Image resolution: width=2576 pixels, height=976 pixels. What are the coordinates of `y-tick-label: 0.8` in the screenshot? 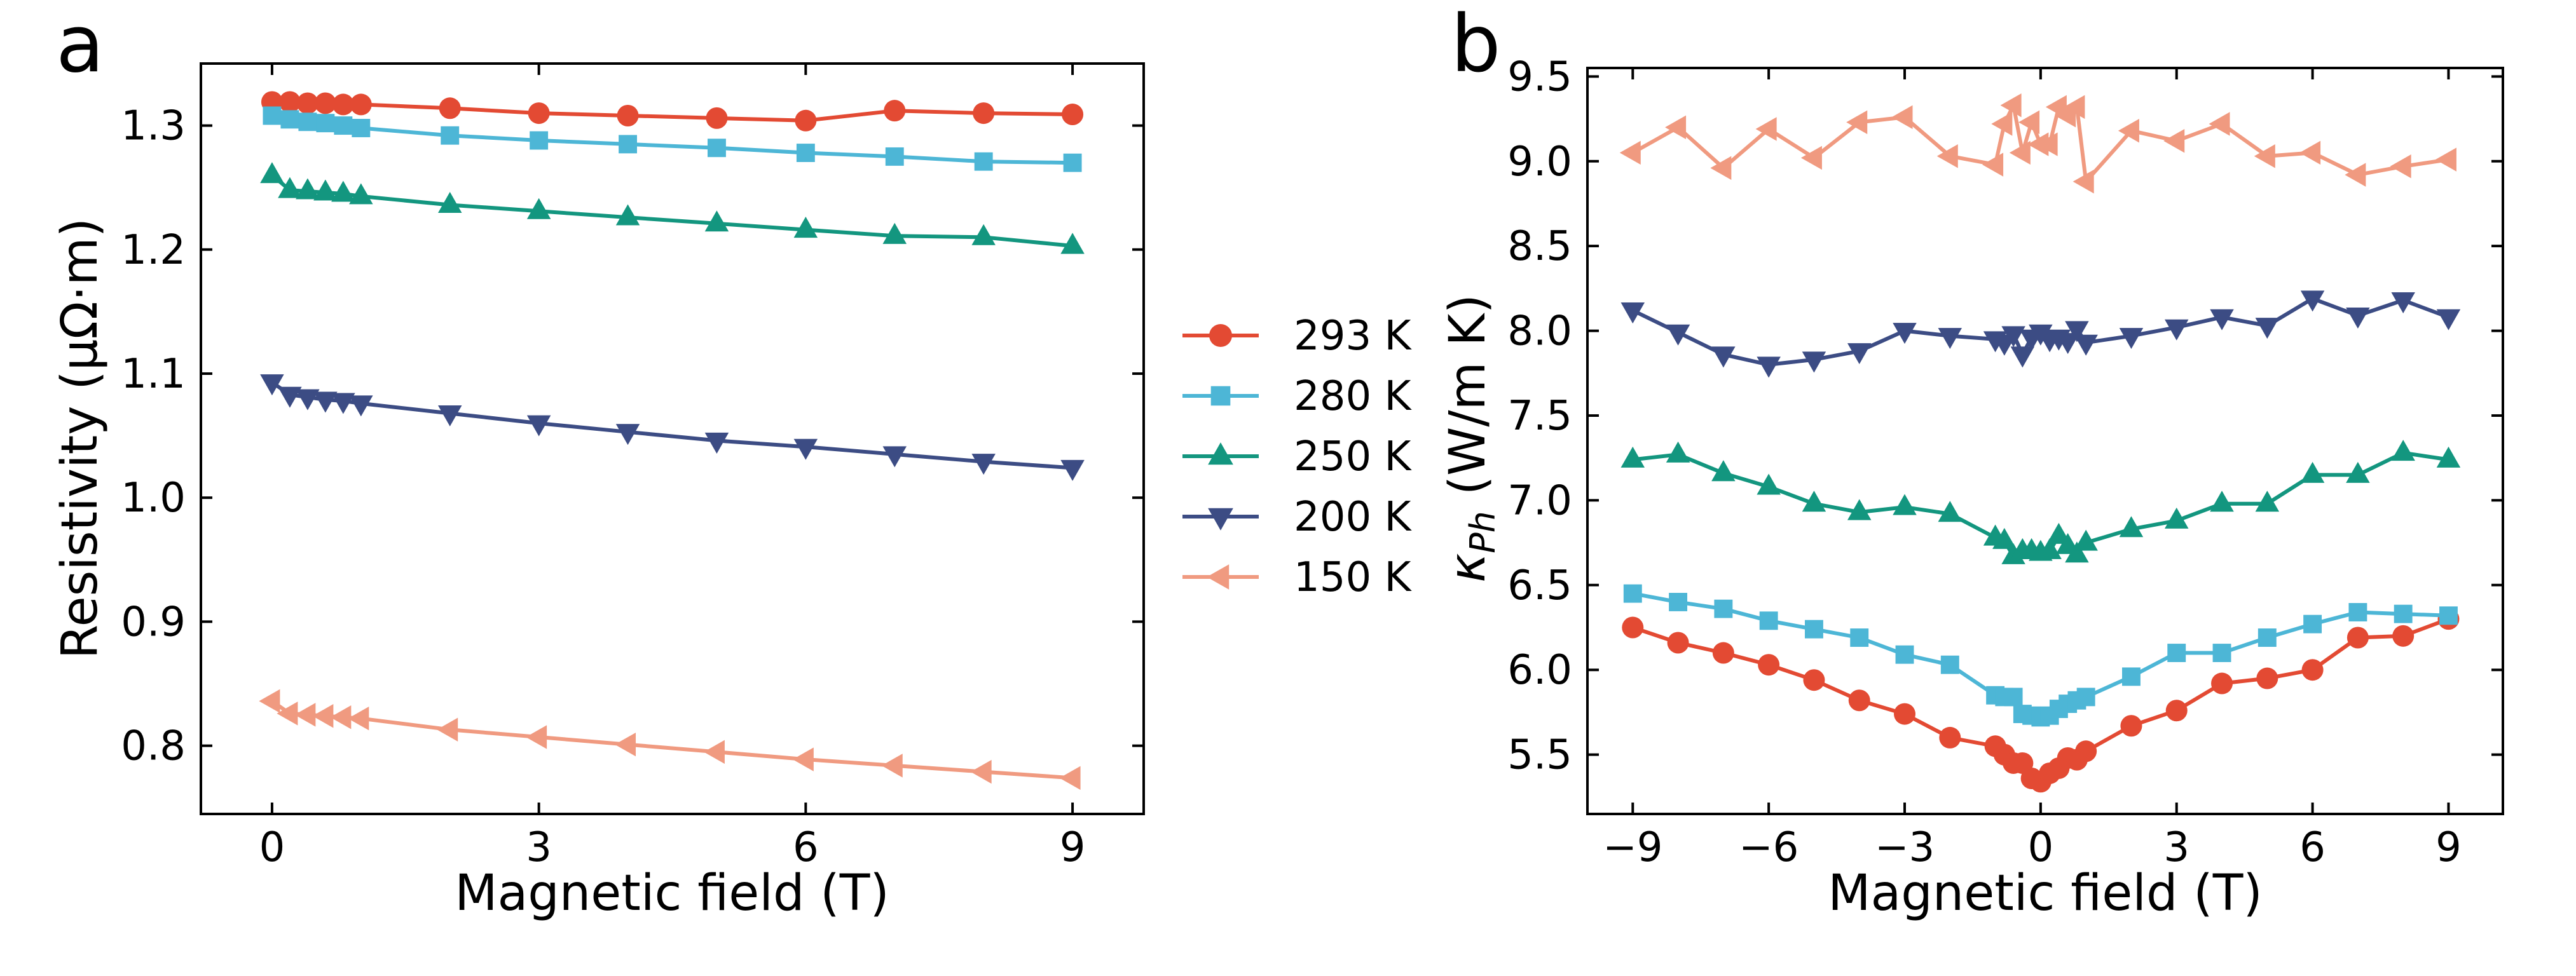 It's located at (153, 746).